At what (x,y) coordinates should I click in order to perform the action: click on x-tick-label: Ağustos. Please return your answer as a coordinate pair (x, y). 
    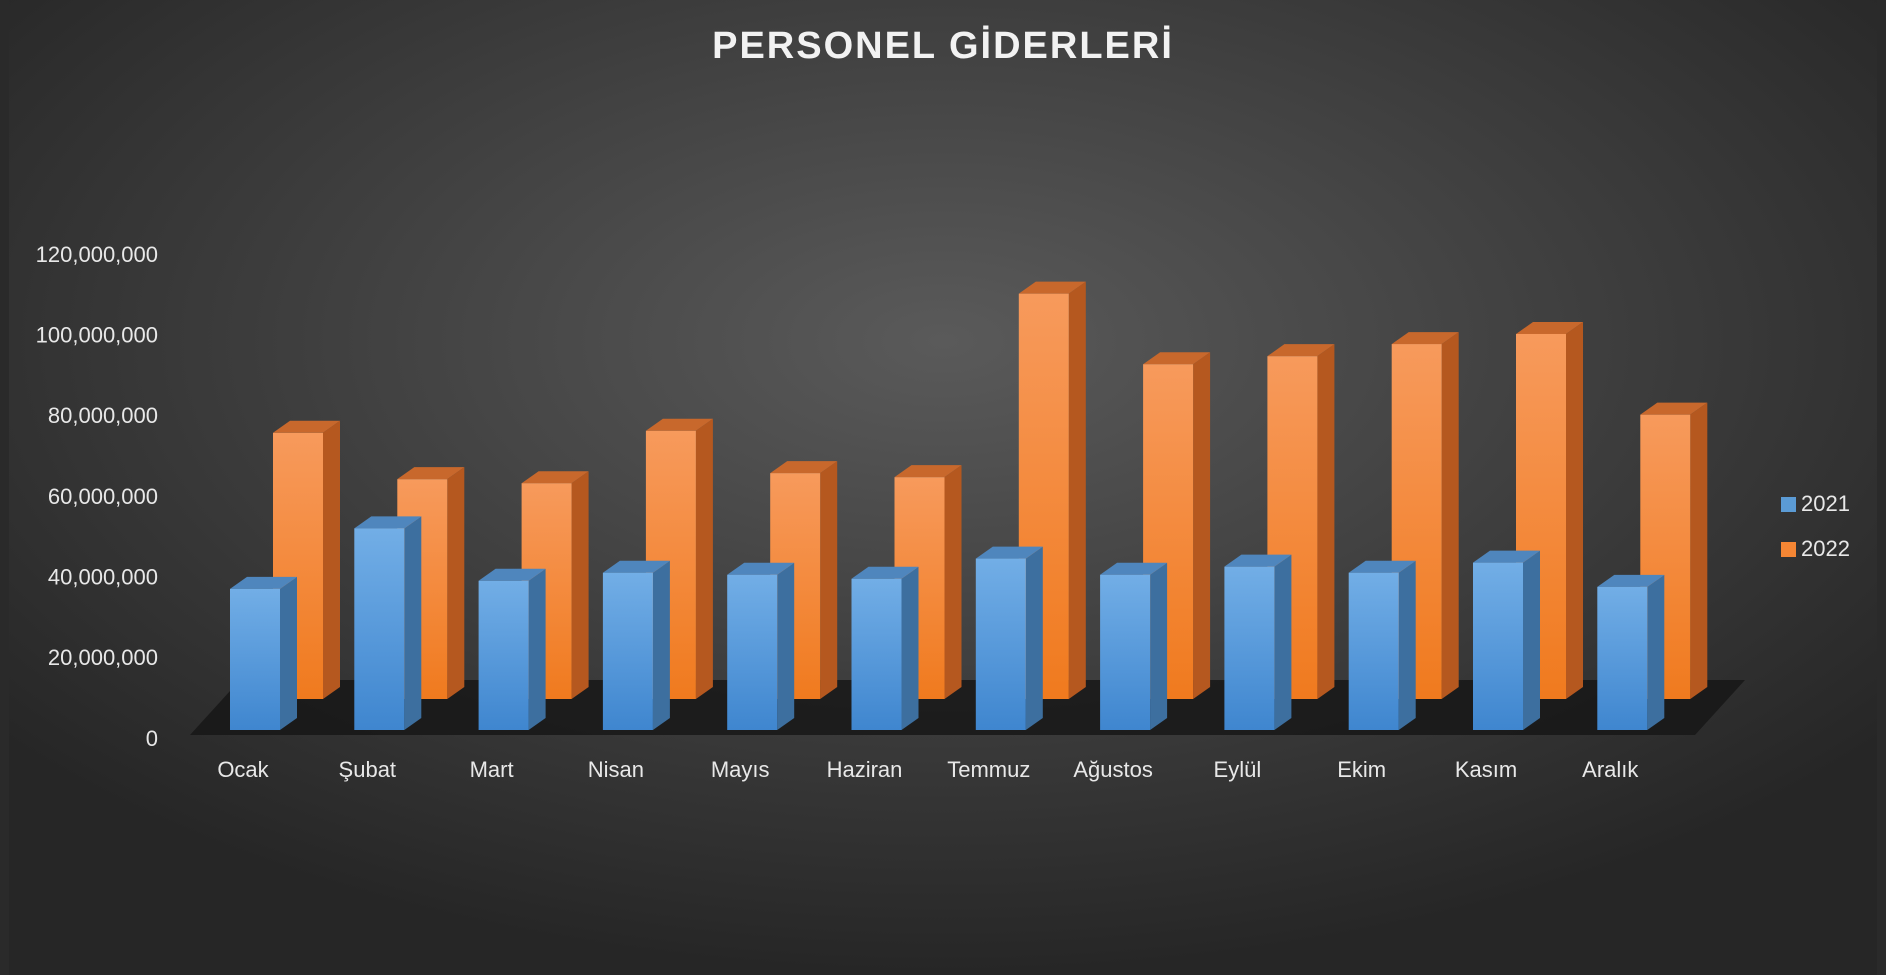
    Looking at the image, I should click on (1113, 769).